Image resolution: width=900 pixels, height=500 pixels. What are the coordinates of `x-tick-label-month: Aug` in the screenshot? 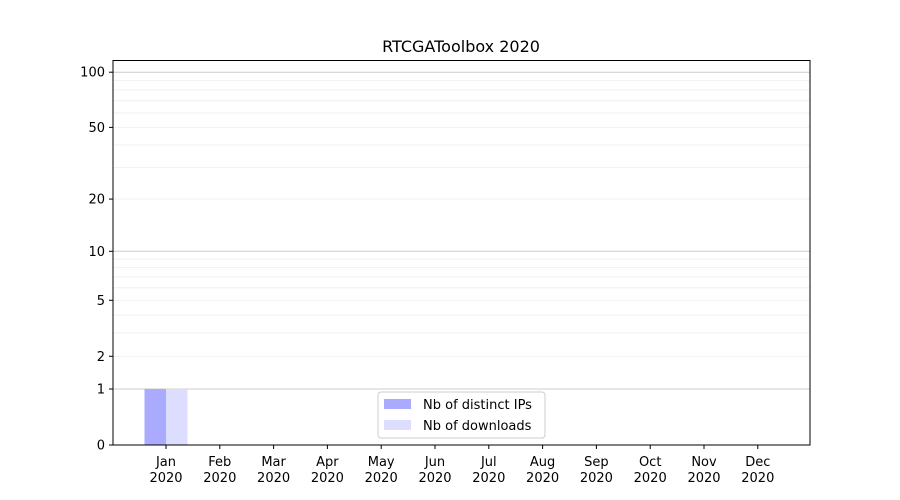 It's located at (542, 462).